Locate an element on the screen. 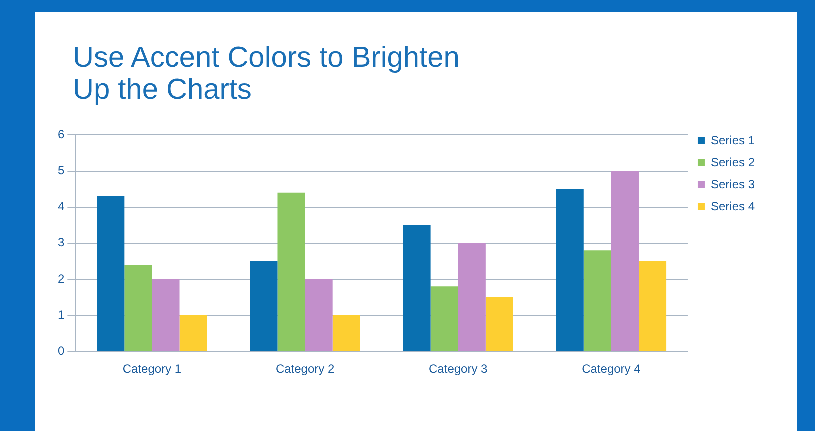  x-tick-label: Category 1 is located at coordinates (152, 369).